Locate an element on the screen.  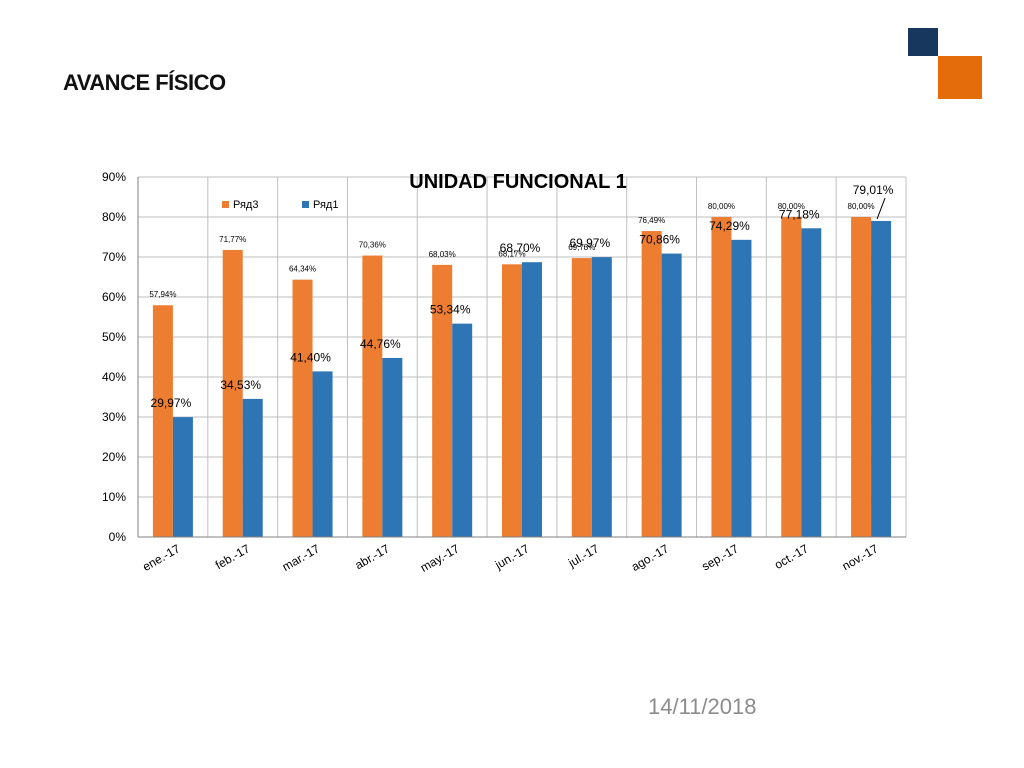
x-tick-label: jul.-17 is located at coordinates (583, 555).